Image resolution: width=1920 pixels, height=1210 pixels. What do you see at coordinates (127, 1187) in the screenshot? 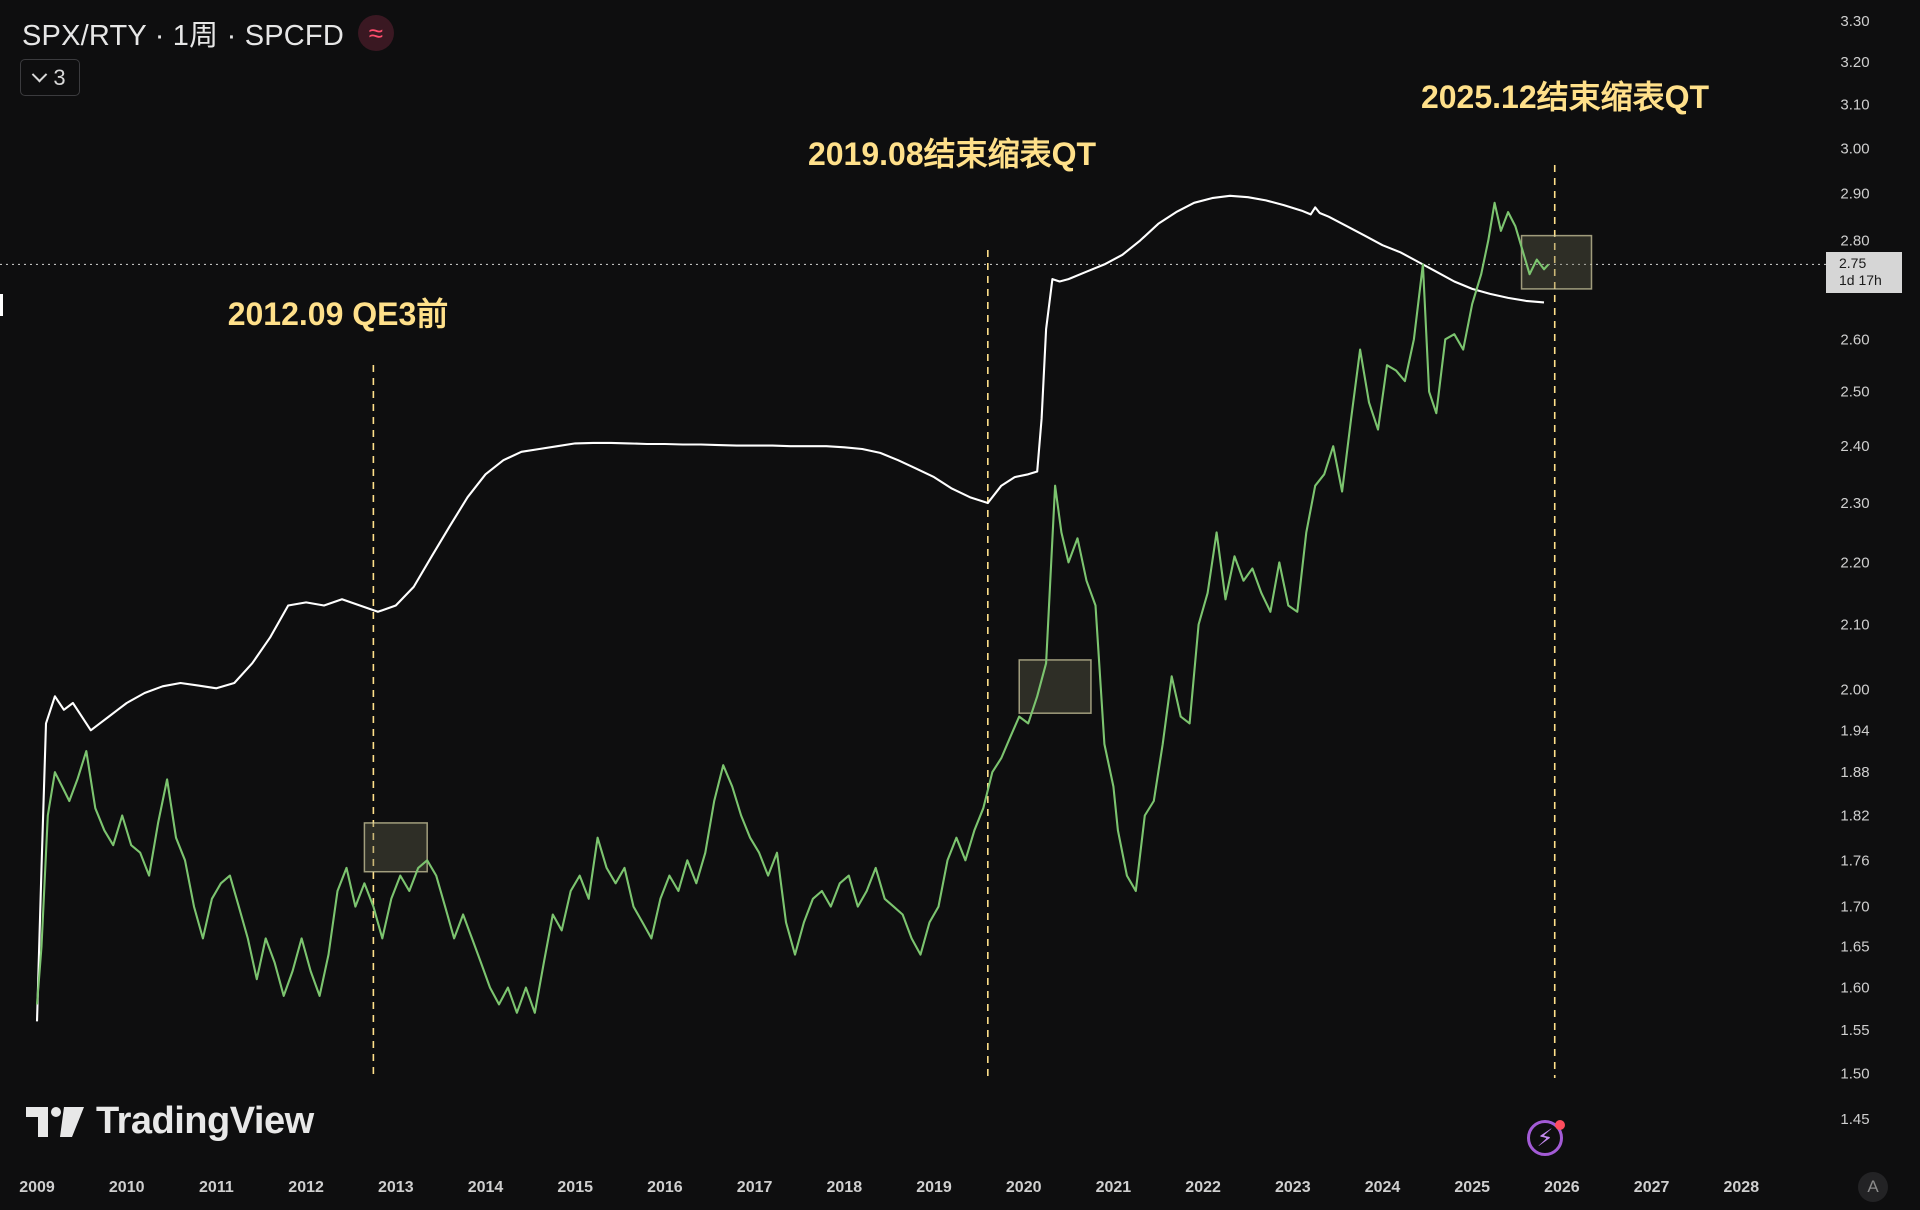
I see `x-tick-label: 2010` at bounding box center [127, 1187].